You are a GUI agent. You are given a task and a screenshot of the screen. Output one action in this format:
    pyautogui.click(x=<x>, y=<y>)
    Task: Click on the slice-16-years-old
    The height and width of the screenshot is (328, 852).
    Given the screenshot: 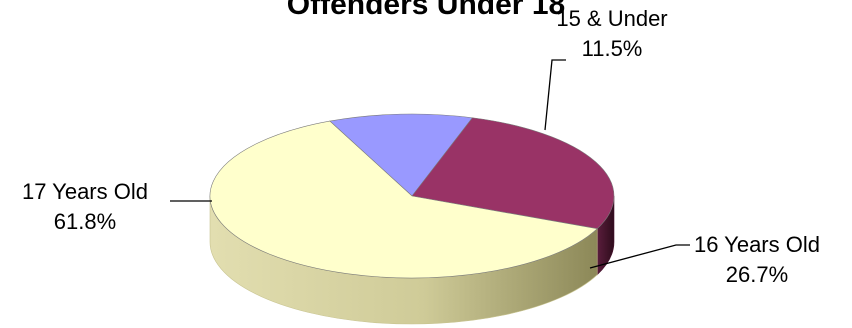 What is the action you would take?
    pyautogui.click(x=513, y=173)
    